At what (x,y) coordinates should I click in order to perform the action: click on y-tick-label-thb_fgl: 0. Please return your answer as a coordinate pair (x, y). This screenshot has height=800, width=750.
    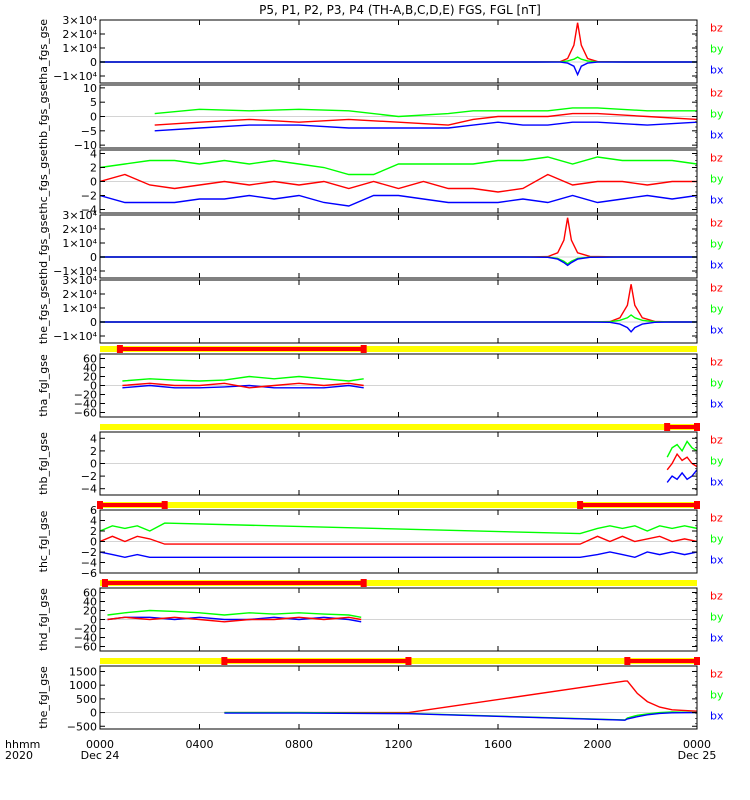
    Looking at the image, I should click on (93, 464).